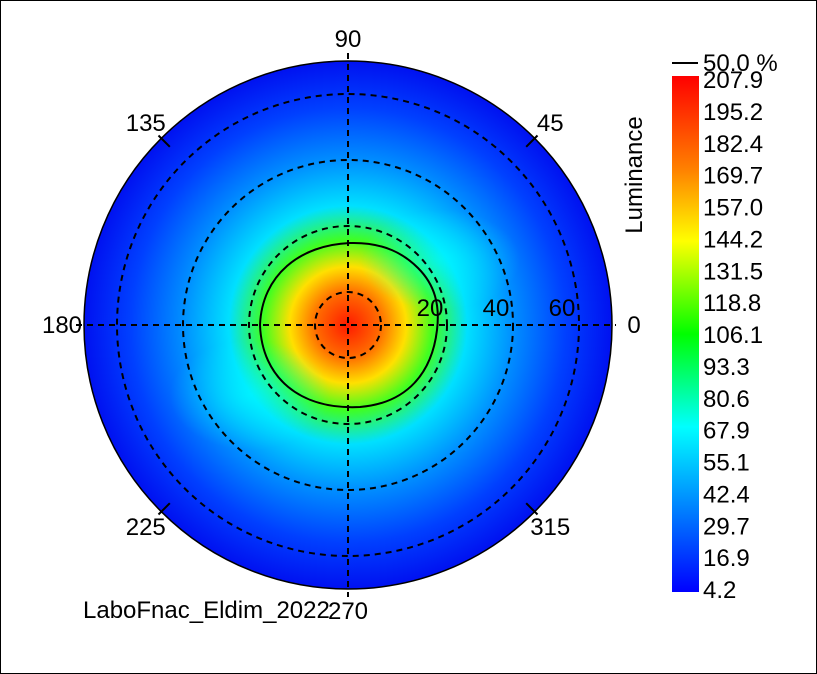 The height and width of the screenshot is (674, 817). What do you see at coordinates (562, 308) in the screenshot?
I see `radial-label: 60` at bounding box center [562, 308].